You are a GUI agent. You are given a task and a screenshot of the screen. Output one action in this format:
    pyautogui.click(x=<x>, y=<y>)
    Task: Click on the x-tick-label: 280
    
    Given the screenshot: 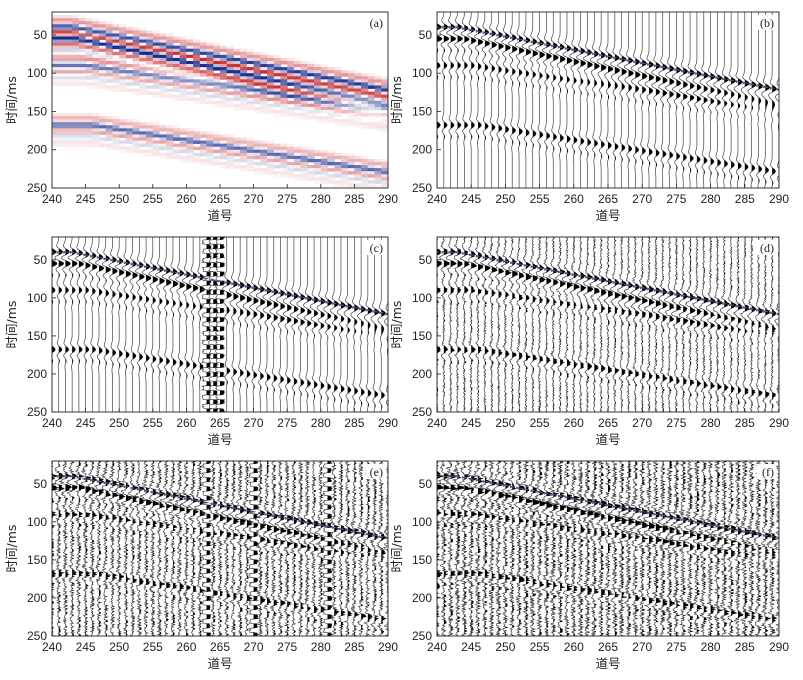 What is the action you would take?
    pyautogui.click(x=321, y=423)
    